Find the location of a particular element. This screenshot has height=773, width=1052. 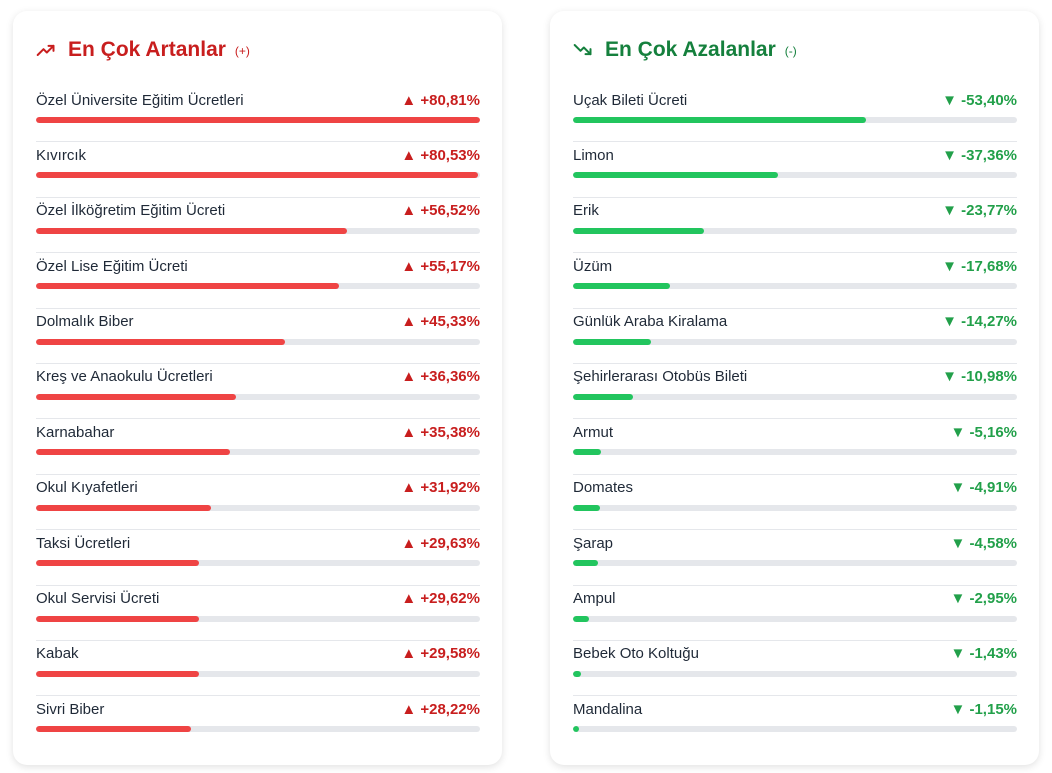

item-name: Armut is located at coordinates (593, 432).